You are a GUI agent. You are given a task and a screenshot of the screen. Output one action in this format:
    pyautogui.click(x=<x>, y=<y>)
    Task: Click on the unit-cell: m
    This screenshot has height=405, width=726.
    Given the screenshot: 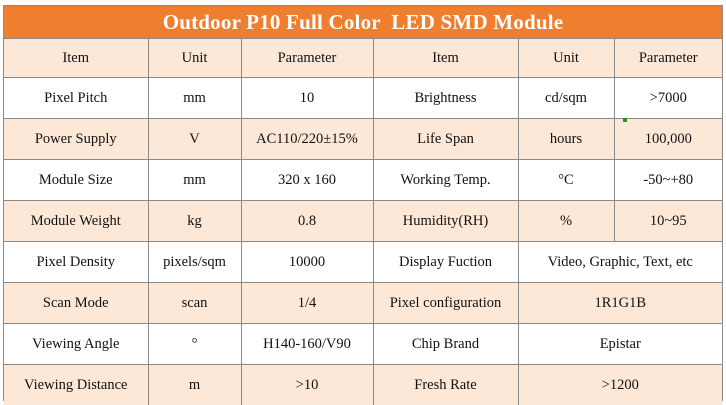 What is the action you would take?
    pyautogui.click(x=194, y=385)
    